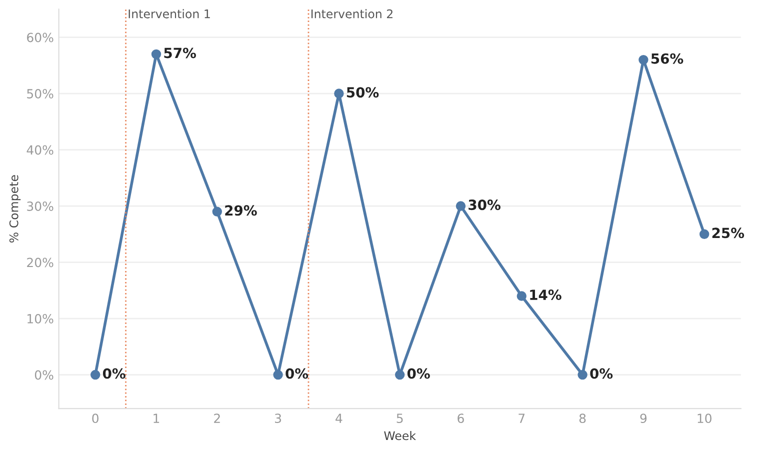 Image resolution: width=784 pixels, height=459 pixels. I want to click on y-tick-label: 20%, so click(40, 263).